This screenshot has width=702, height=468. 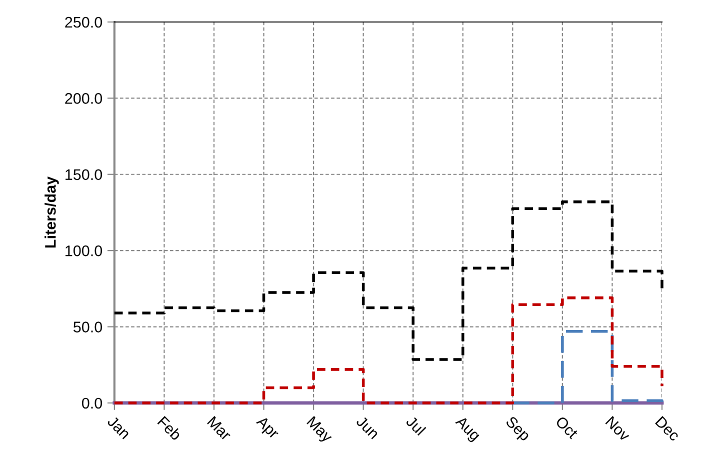 I want to click on x-tick-label: Aug, so click(x=466, y=429).